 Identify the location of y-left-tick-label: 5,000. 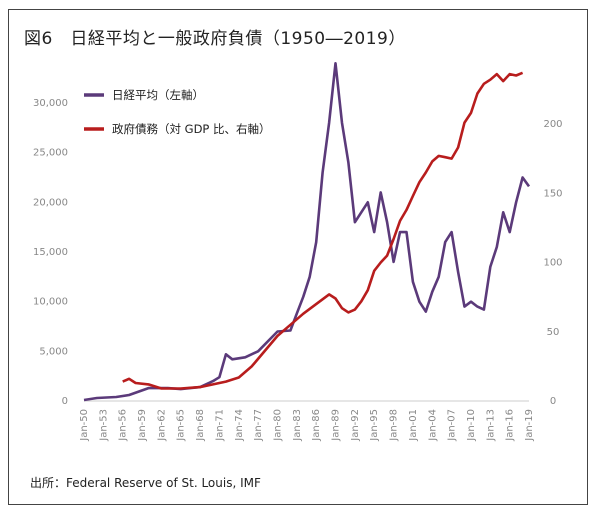
(53, 351).